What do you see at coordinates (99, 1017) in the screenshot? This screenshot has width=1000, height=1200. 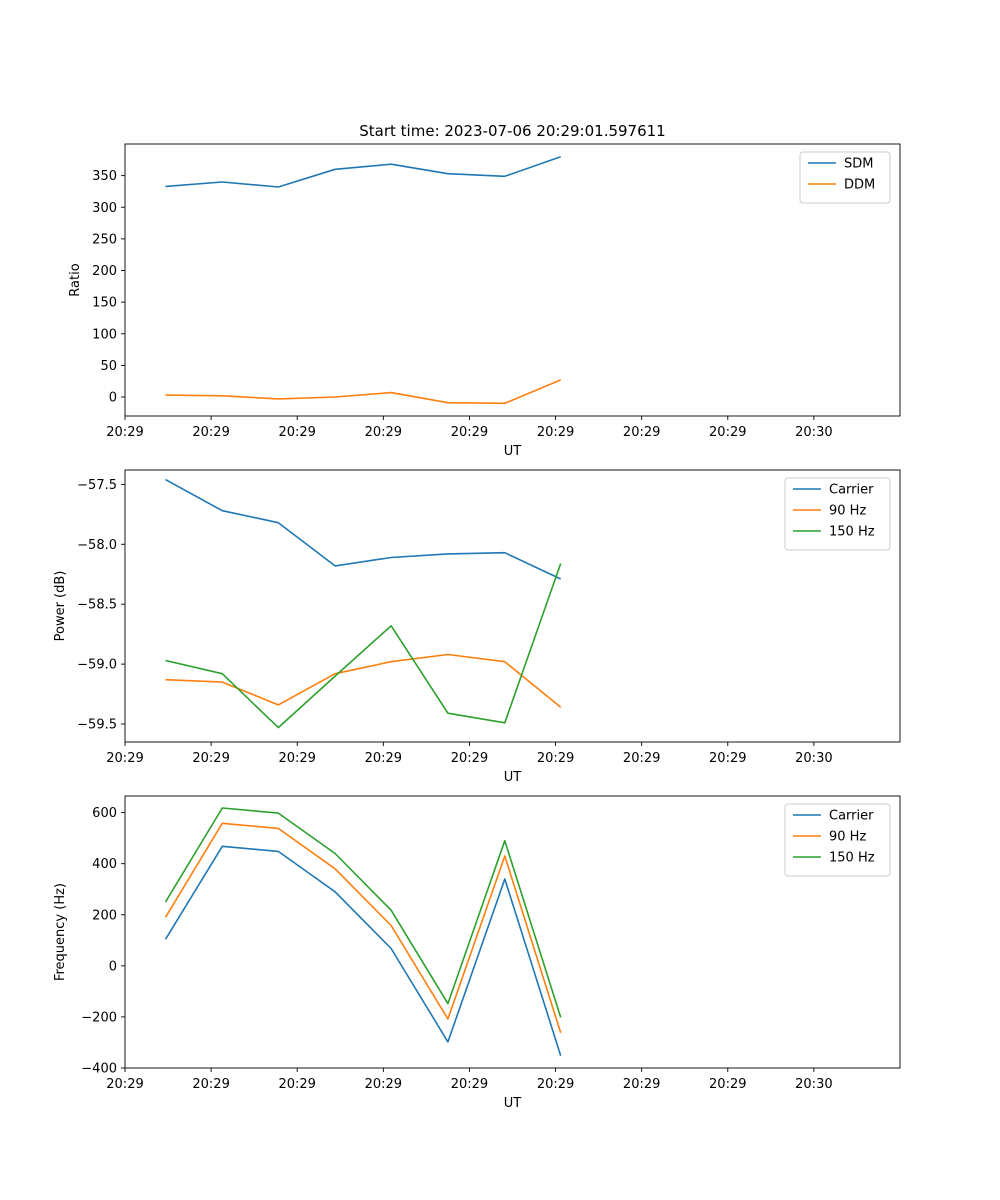 I see `y-tick-label: −200` at bounding box center [99, 1017].